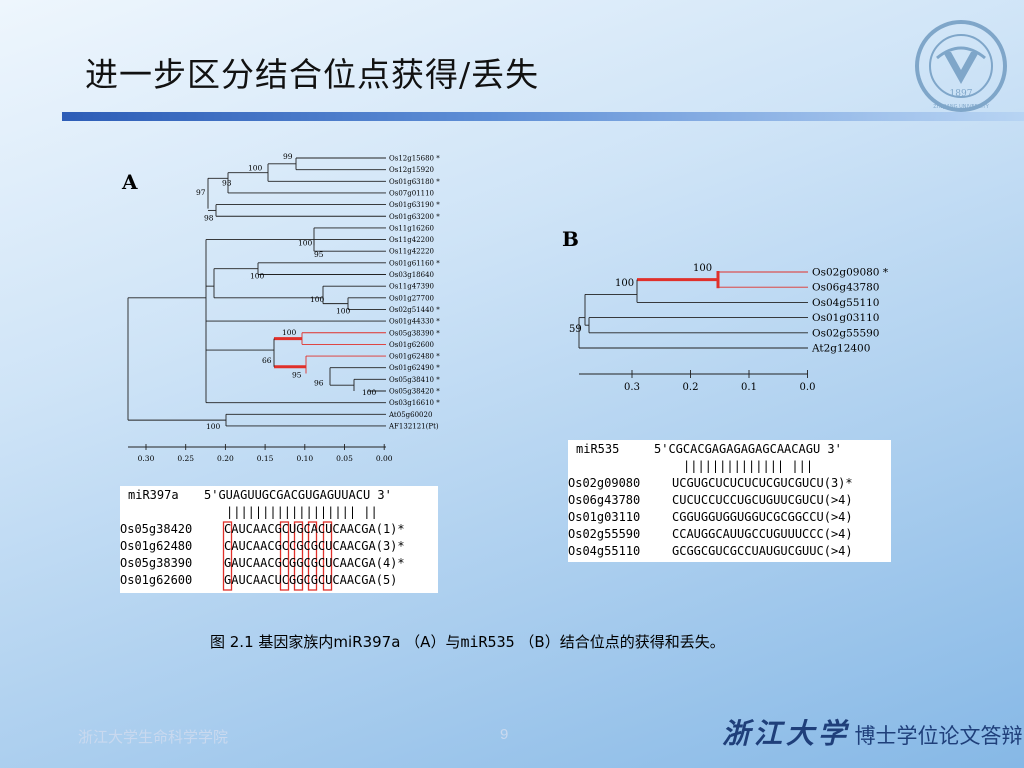 This screenshot has width=1024, height=768. I want to click on caption-prefix: 图 2.1 基因家族内miR397a （A）与, so click(335, 642).